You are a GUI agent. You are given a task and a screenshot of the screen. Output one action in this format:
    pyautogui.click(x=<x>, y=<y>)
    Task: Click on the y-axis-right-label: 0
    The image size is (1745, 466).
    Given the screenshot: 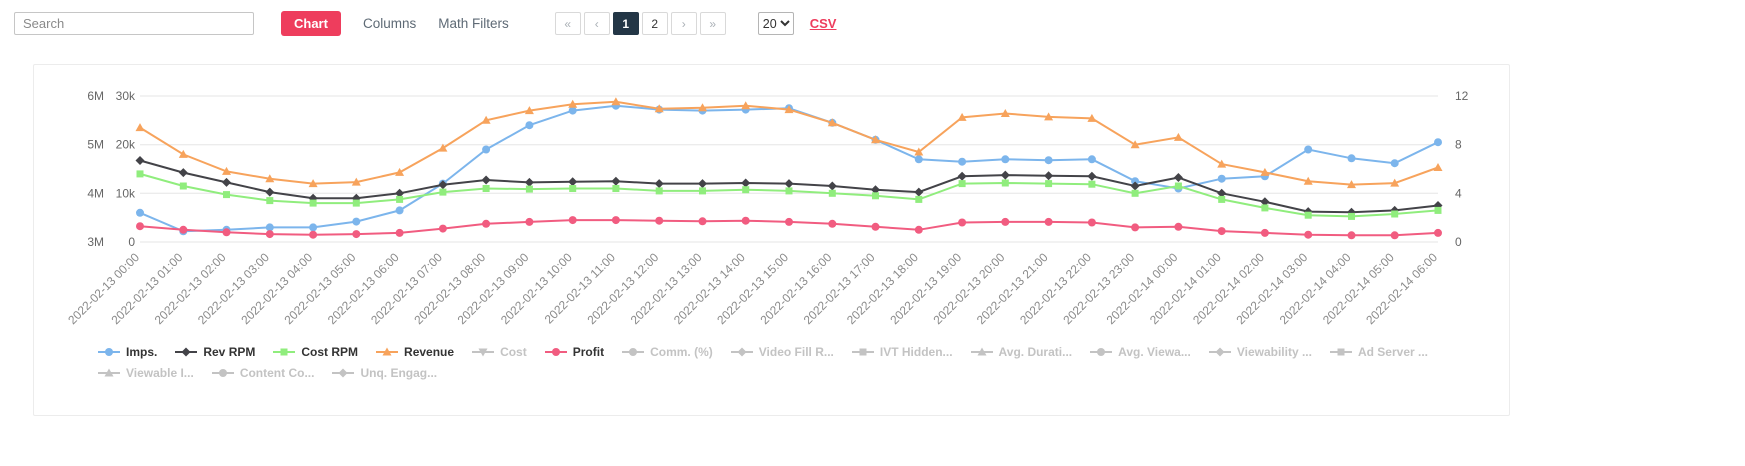 What is the action you would take?
    pyautogui.click(x=1458, y=242)
    